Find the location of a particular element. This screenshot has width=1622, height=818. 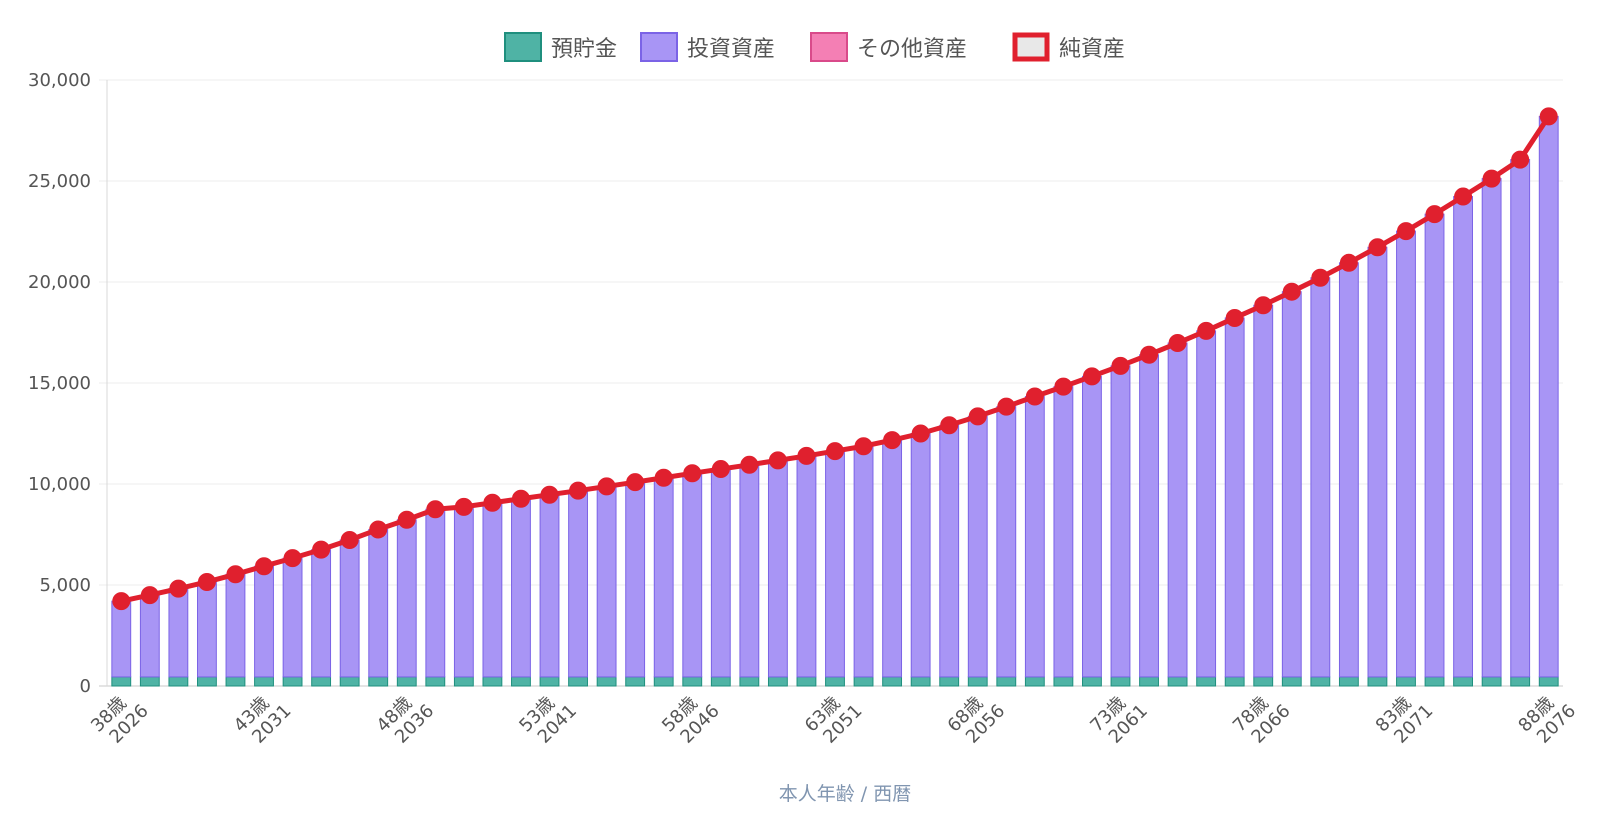

y-tick-label: 15,000 is located at coordinates (59, 383).